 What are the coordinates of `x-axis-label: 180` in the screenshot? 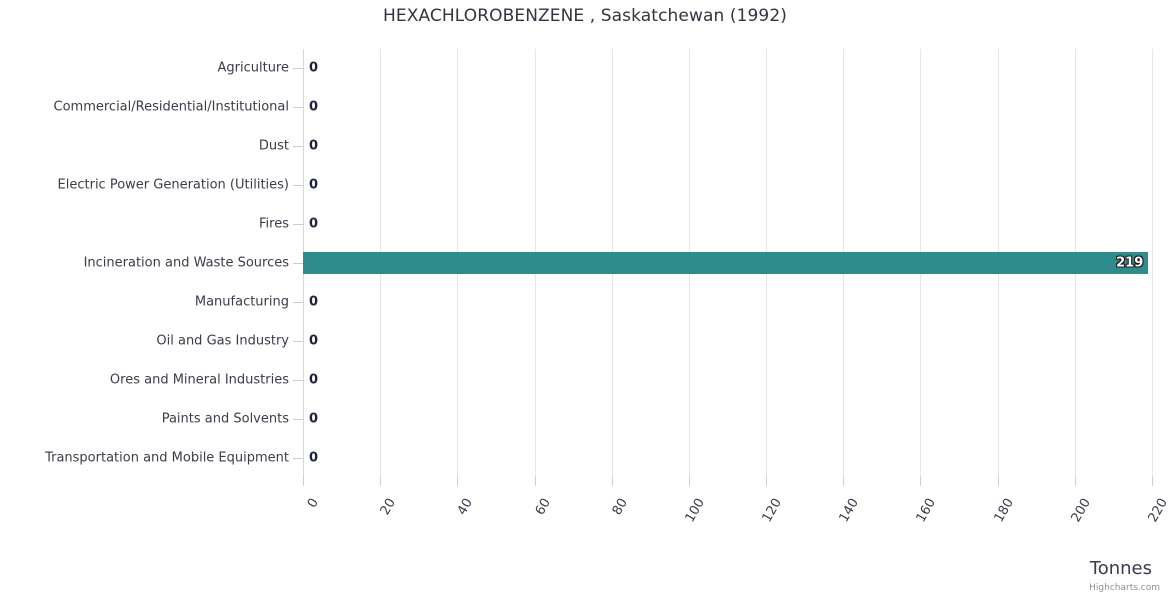 It's located at (1004, 511).